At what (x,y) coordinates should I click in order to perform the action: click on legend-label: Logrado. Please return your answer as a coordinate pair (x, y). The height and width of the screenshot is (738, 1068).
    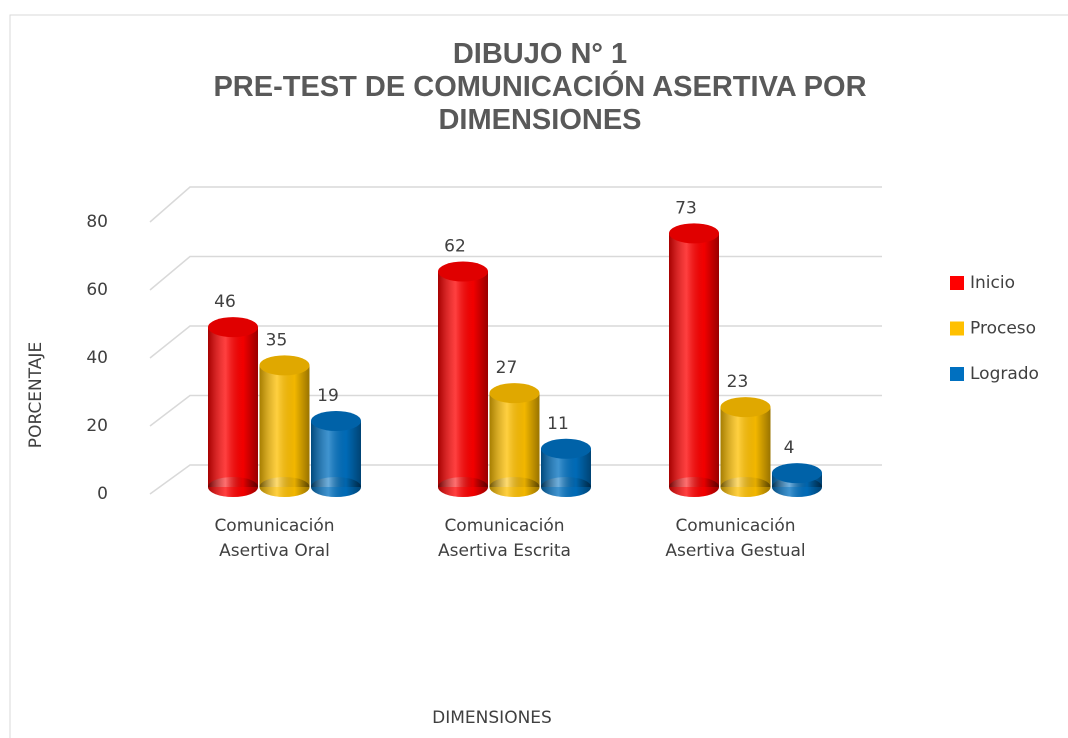
    Looking at the image, I should click on (1004, 374).